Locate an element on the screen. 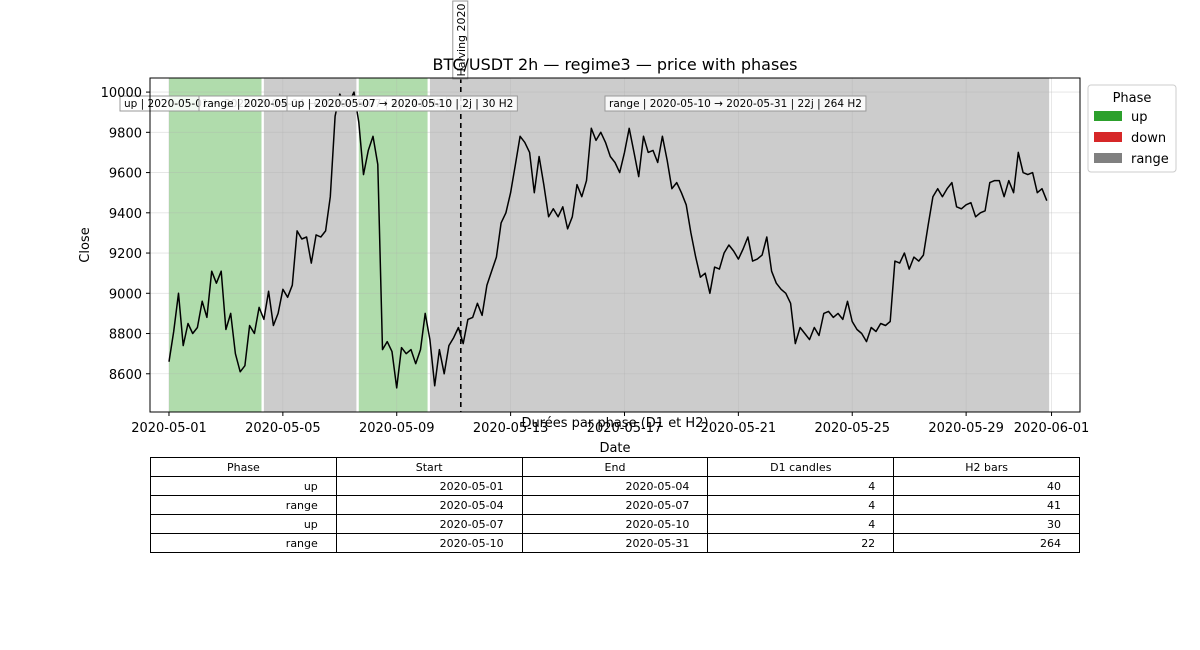  x-tick-label: 2020-05-25 is located at coordinates (852, 428).